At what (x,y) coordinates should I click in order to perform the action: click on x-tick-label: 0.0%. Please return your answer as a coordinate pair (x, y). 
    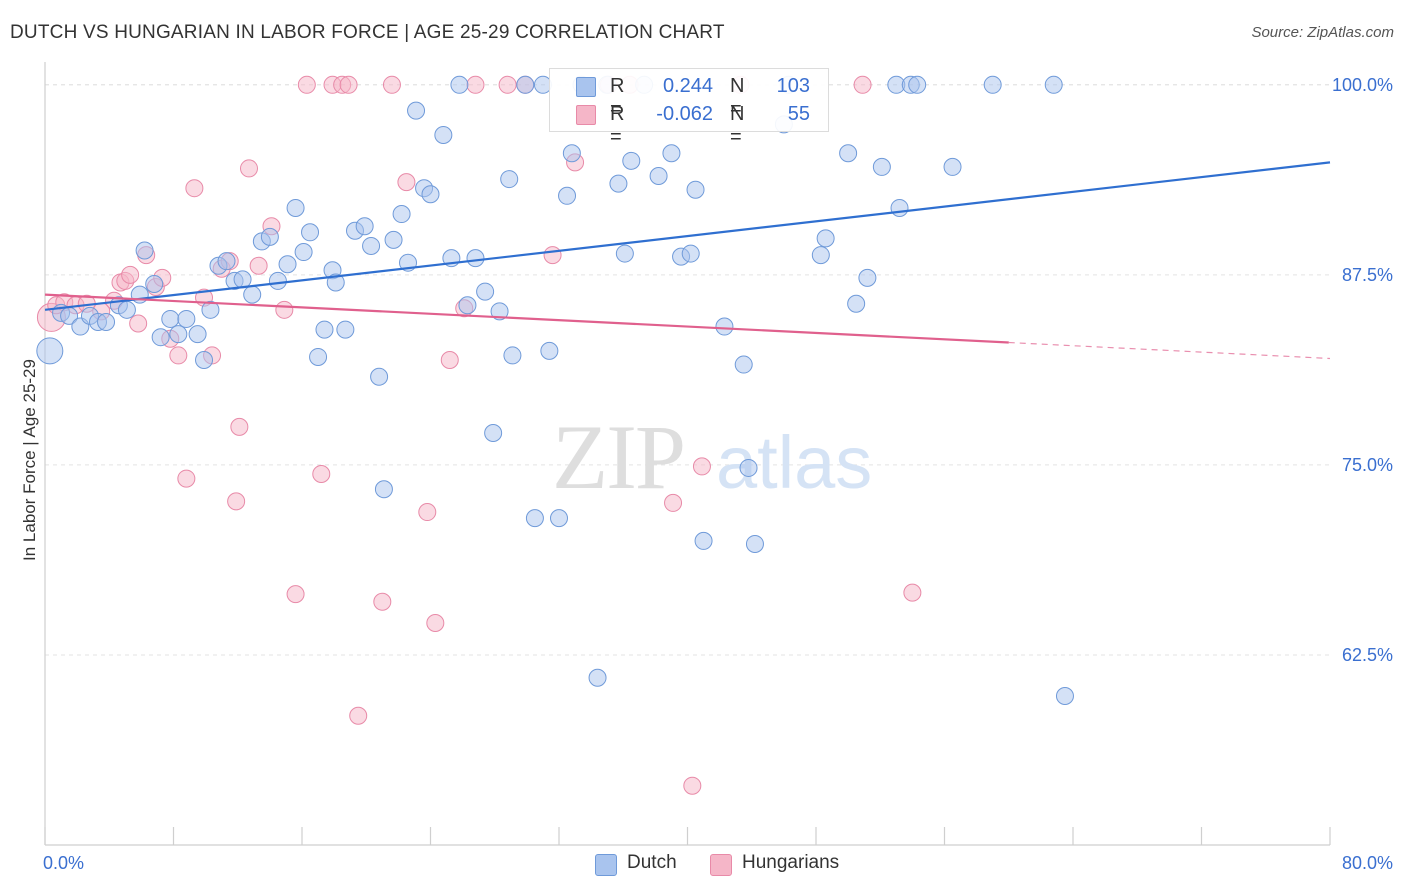
    Looking at the image, I should click on (63, 863).